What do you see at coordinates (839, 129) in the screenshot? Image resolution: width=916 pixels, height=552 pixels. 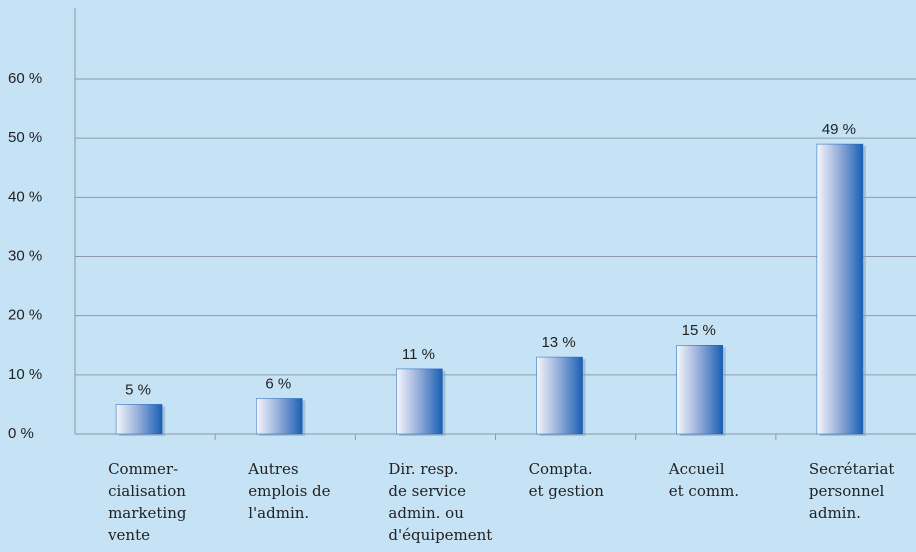 I see `value-label: 49 %` at bounding box center [839, 129].